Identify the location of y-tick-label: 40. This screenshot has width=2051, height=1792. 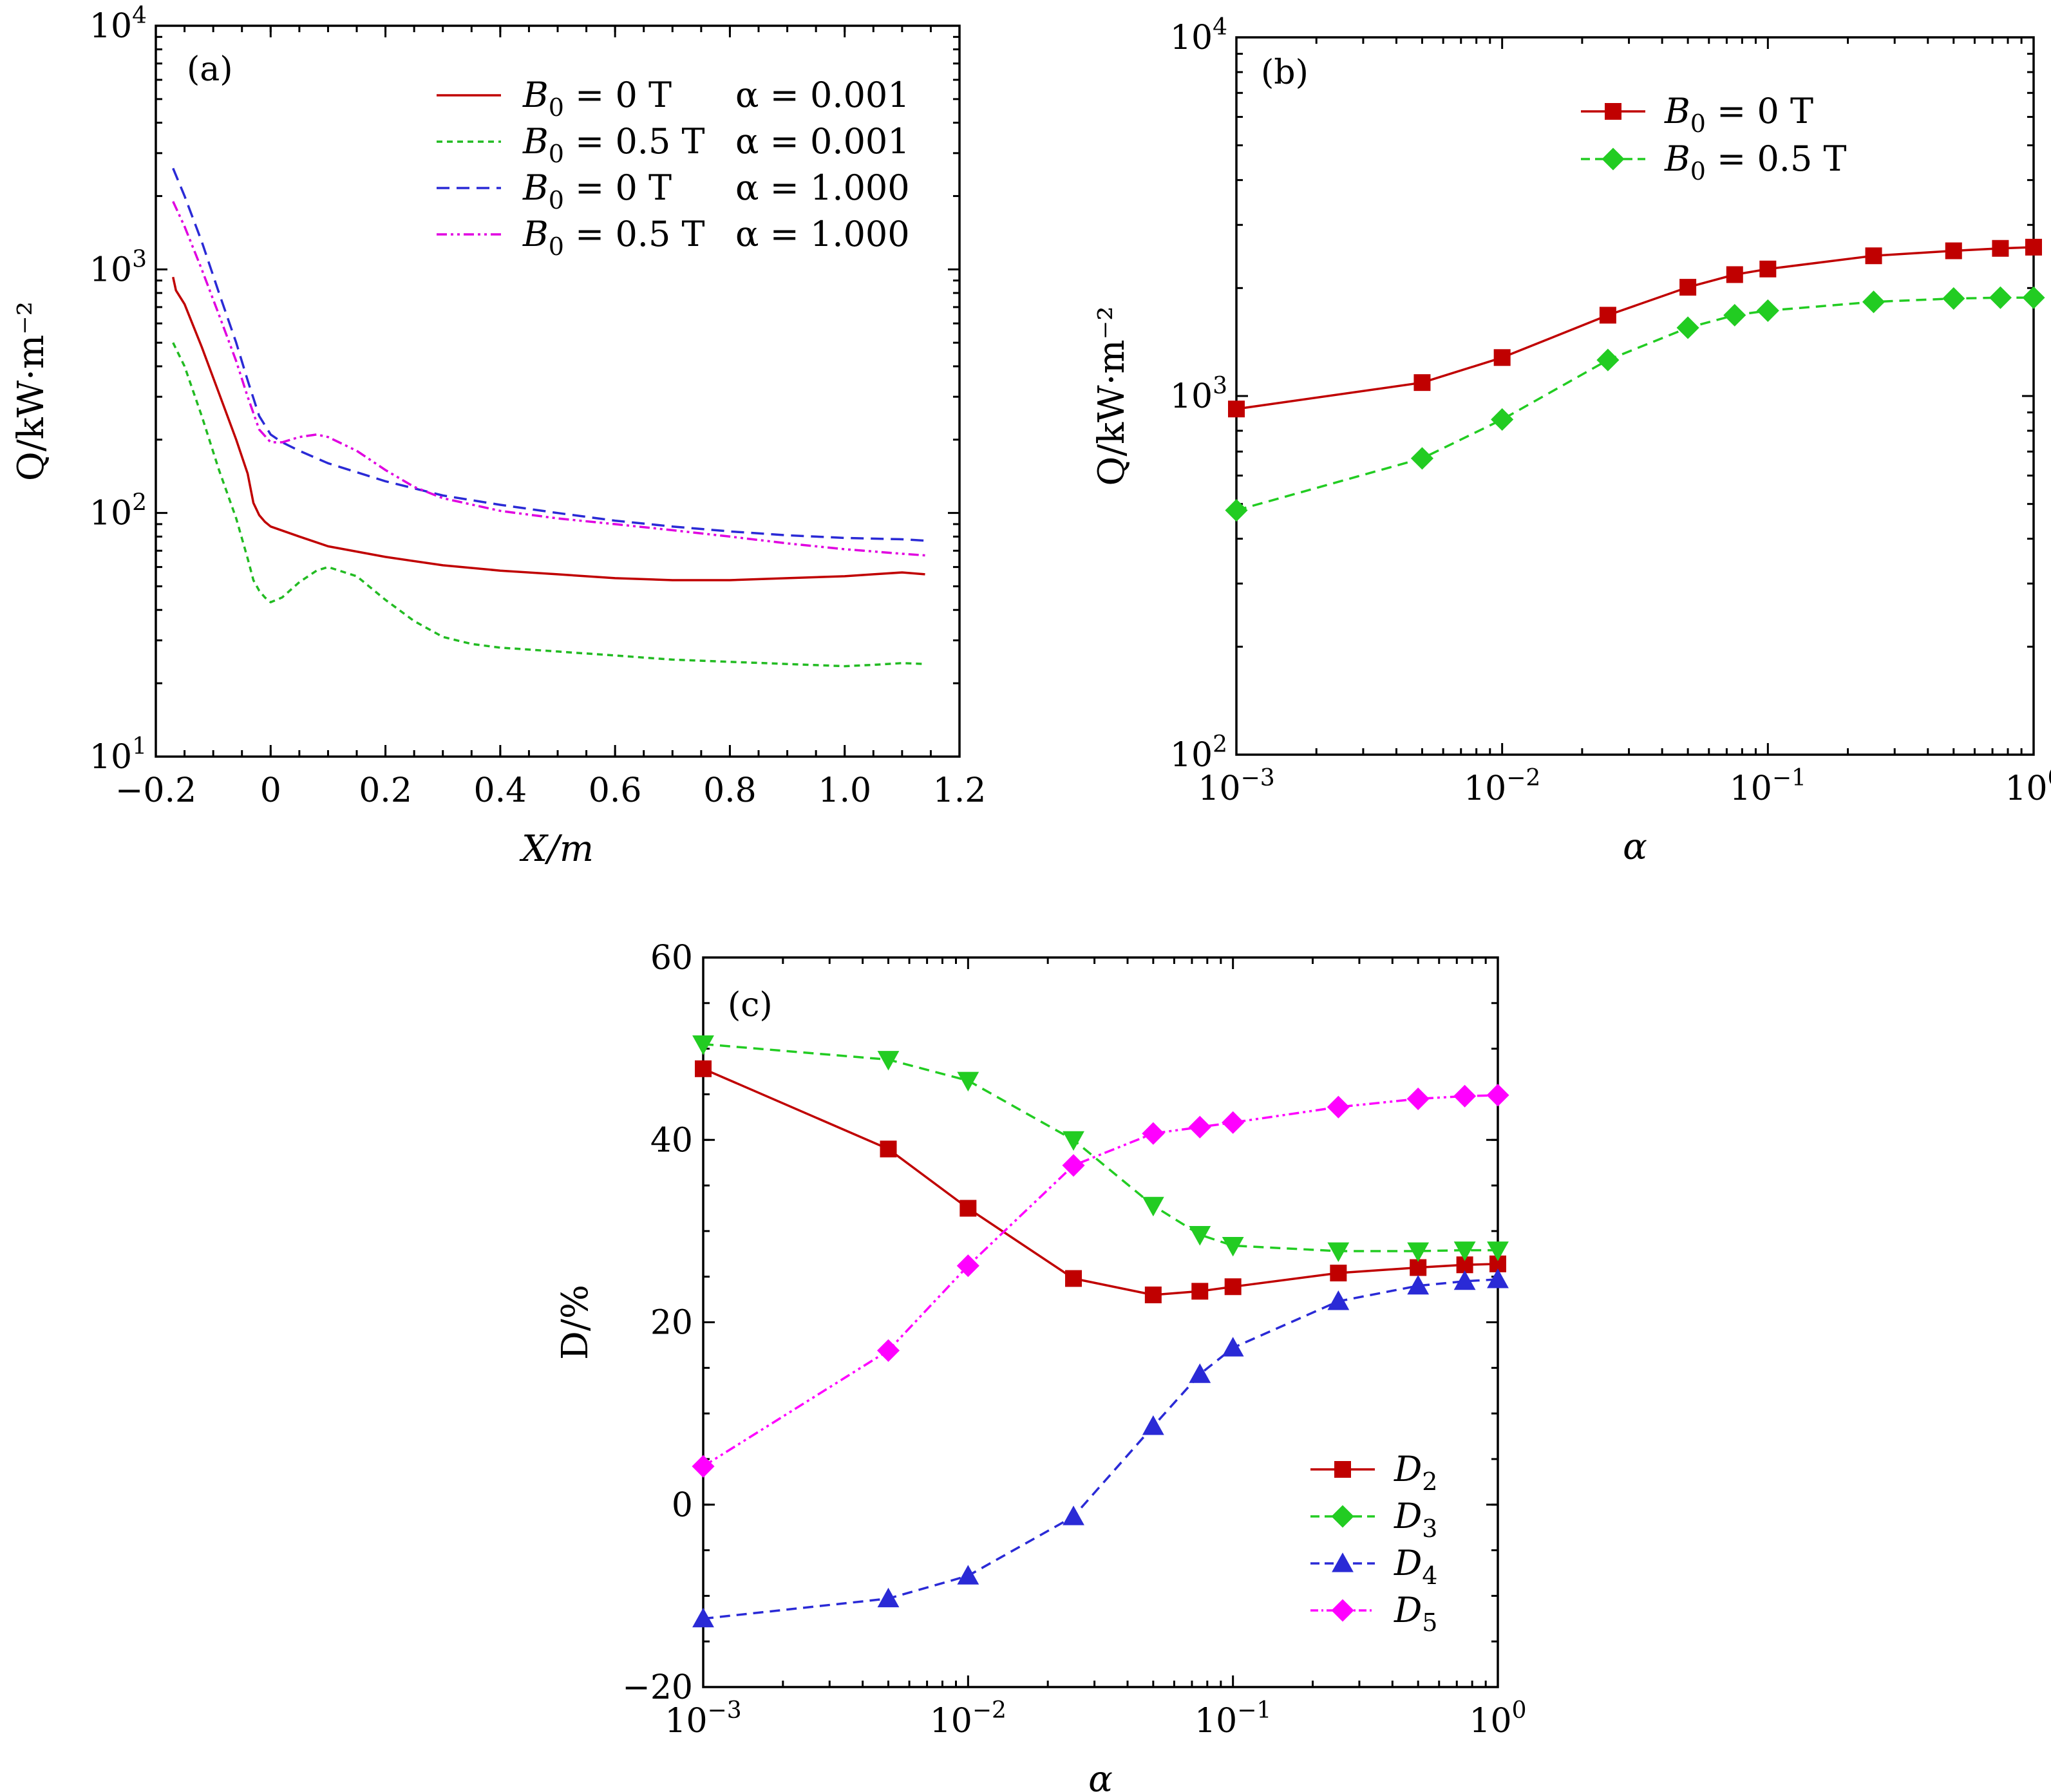
(672, 1140).